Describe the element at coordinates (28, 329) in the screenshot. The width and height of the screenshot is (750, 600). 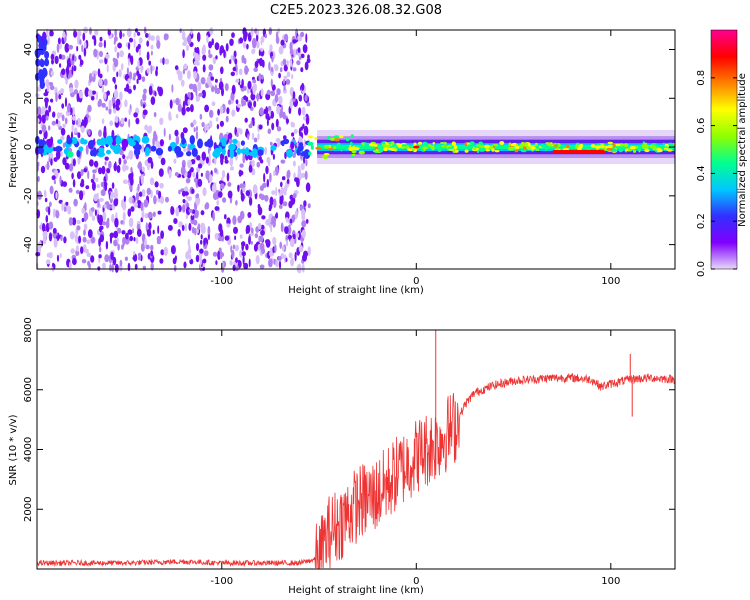
I see `y-tick-label: 8000` at that location.